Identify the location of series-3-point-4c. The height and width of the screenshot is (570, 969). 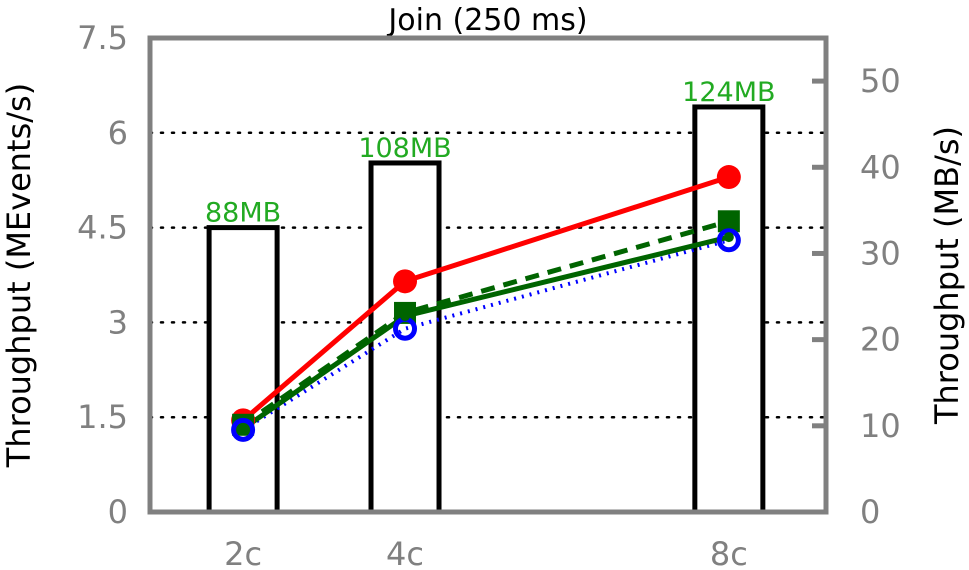
(405, 316).